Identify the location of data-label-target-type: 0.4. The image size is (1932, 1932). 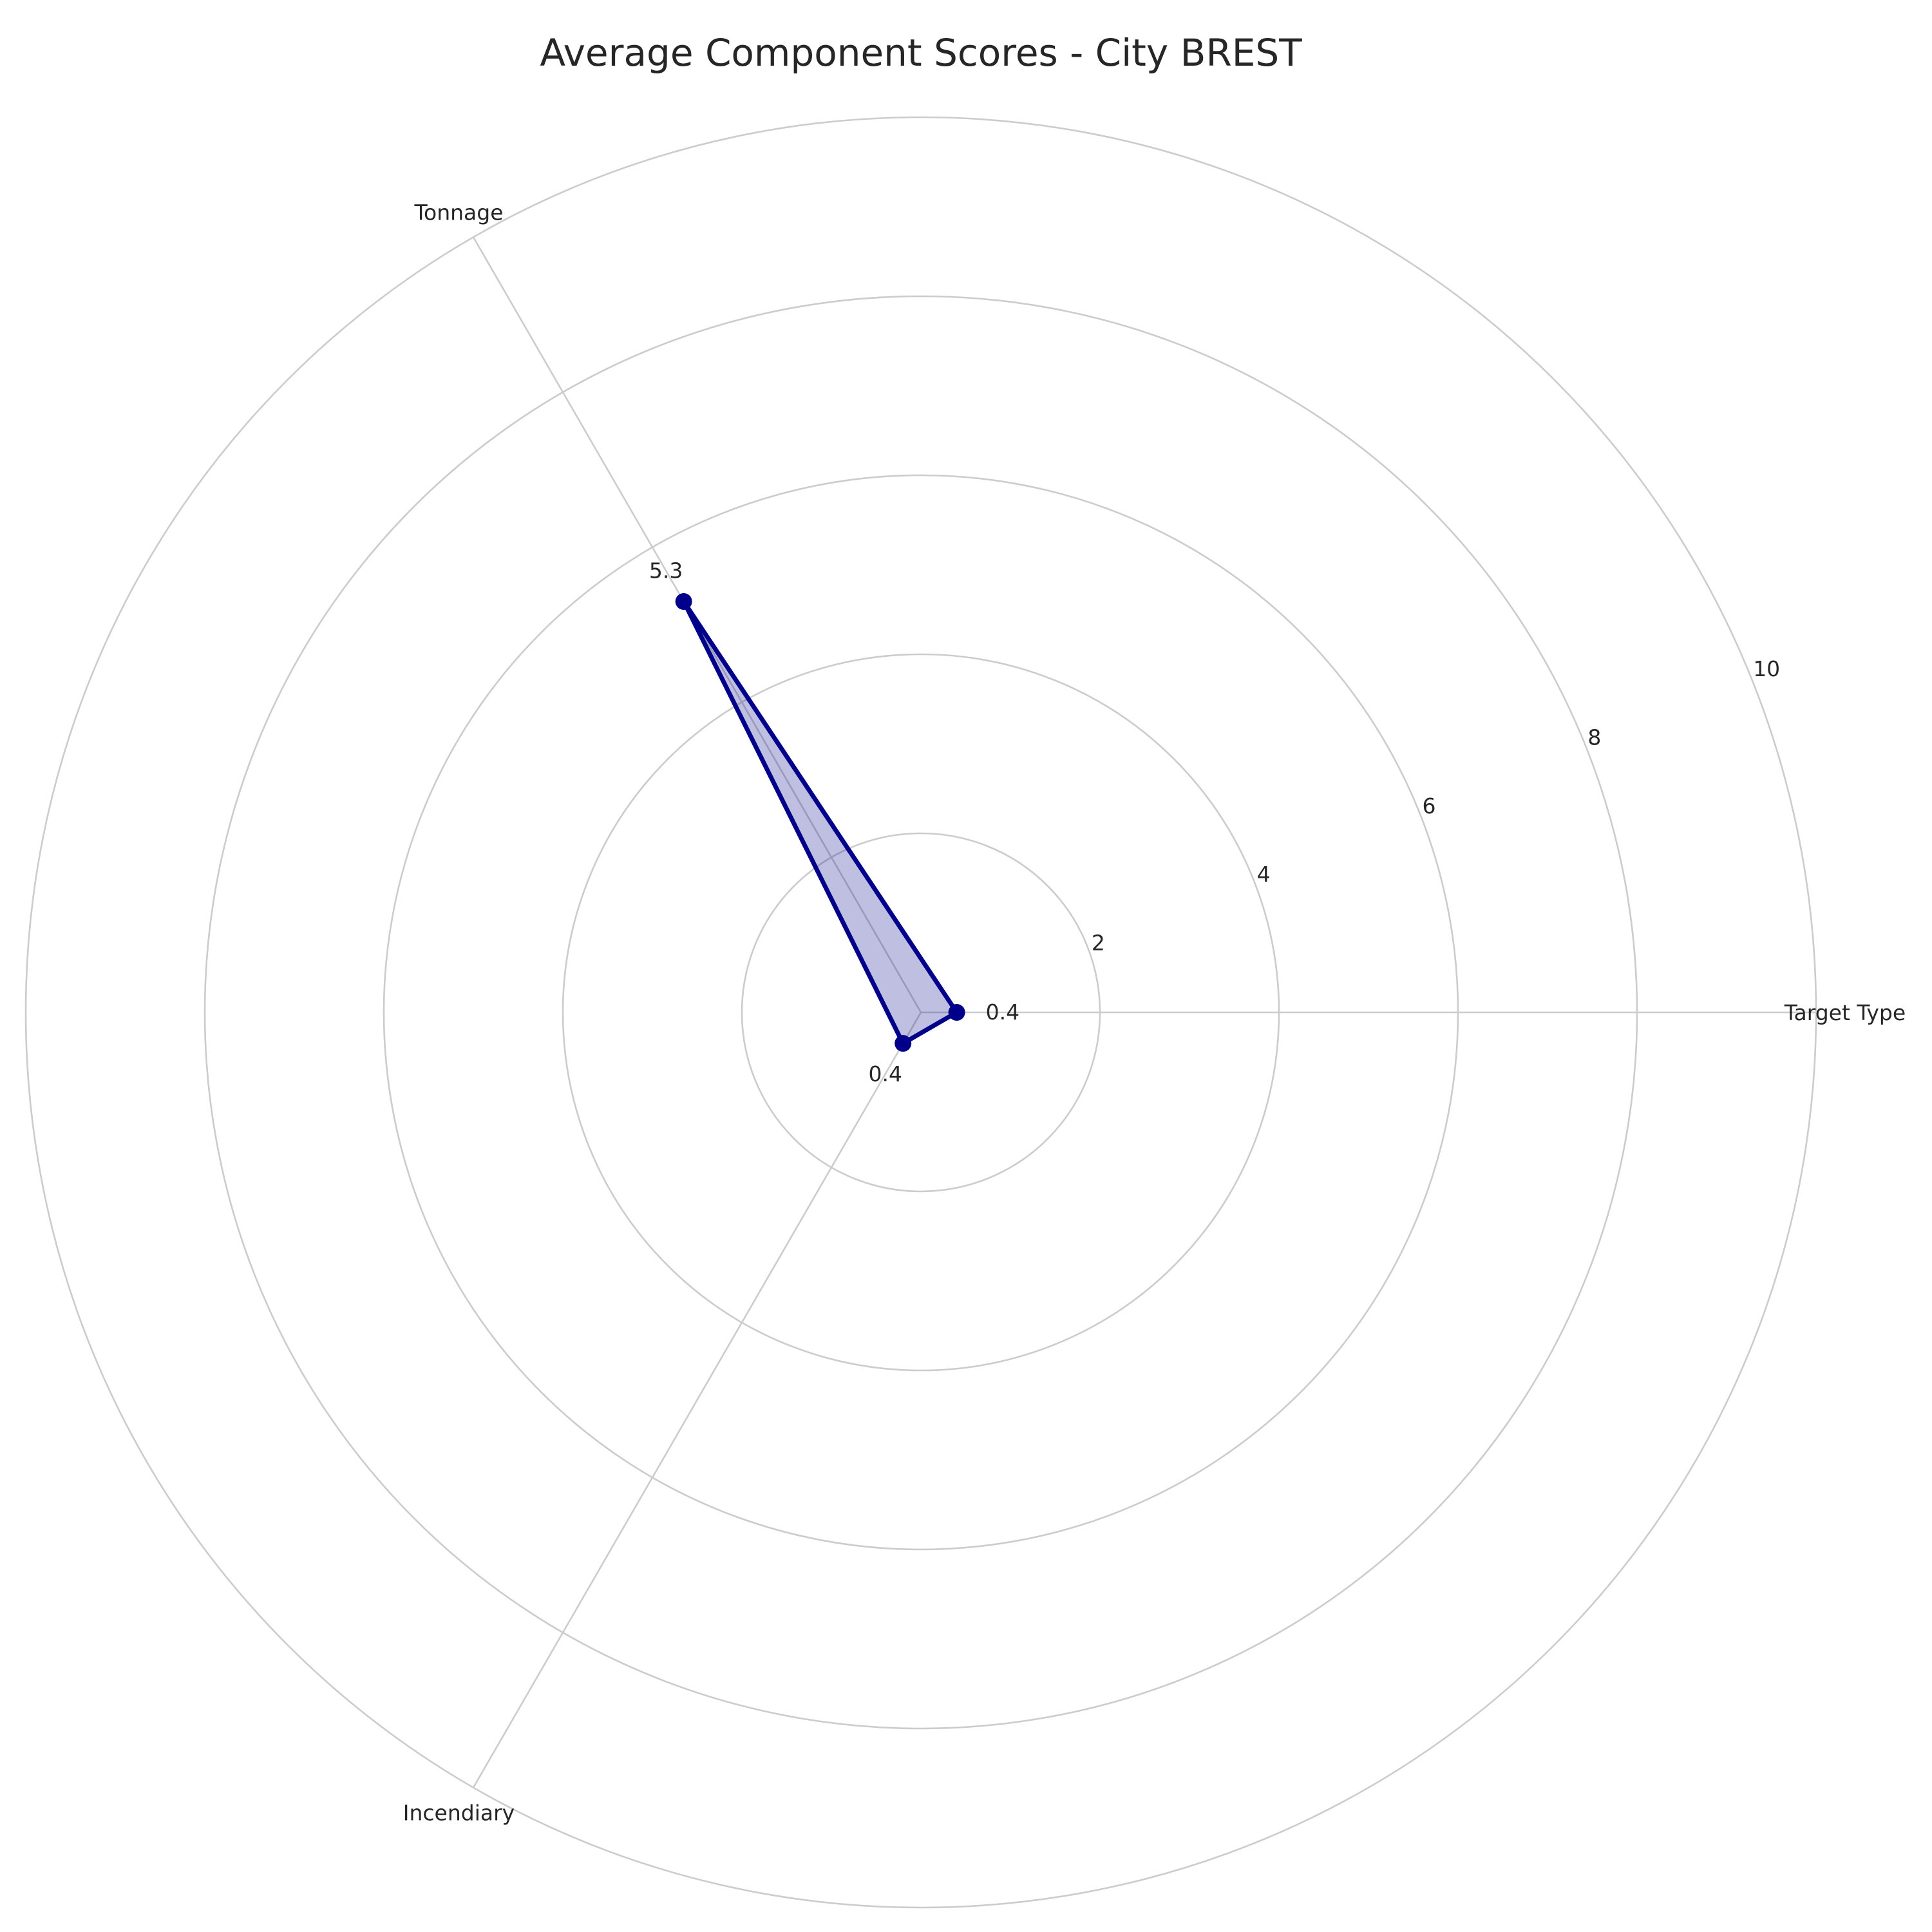
(1003, 1012).